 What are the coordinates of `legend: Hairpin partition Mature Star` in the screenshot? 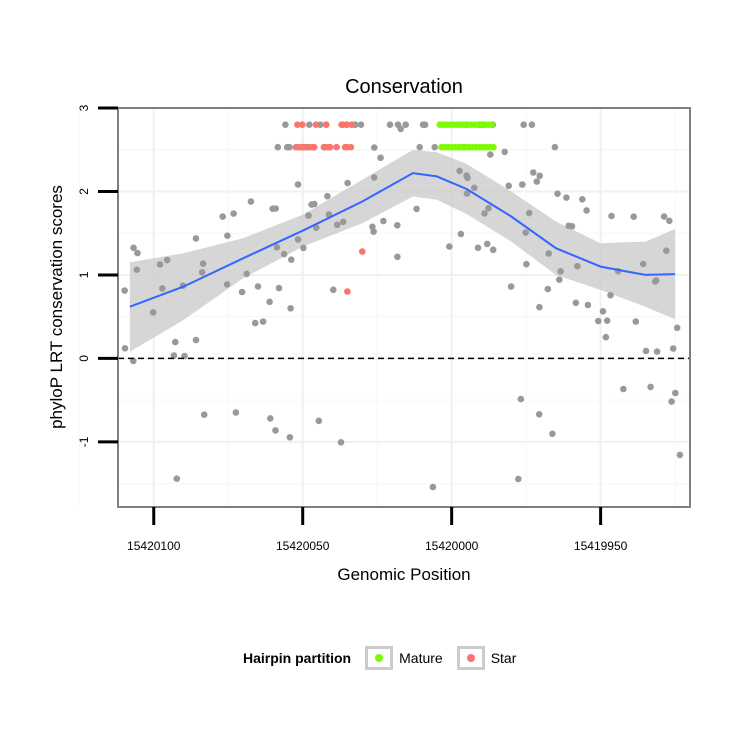 It's located at (386, 658).